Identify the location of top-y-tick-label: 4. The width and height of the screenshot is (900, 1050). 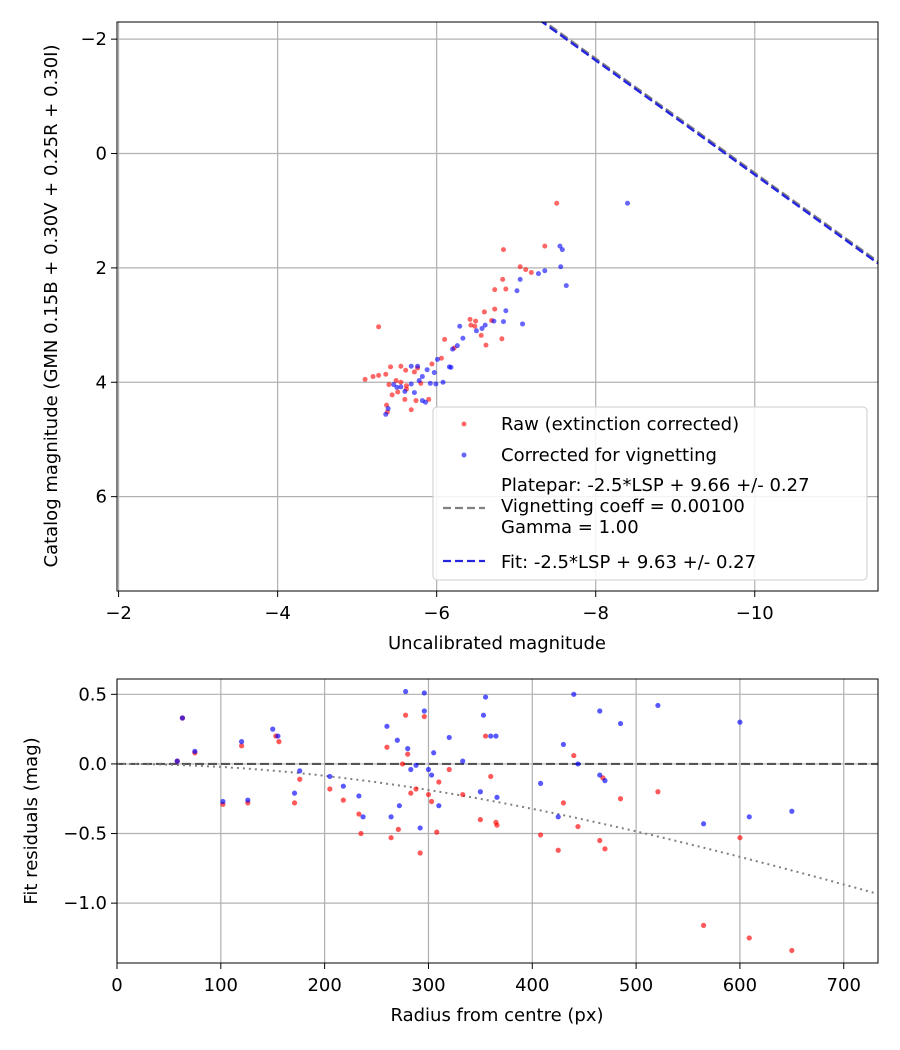
(101, 382).